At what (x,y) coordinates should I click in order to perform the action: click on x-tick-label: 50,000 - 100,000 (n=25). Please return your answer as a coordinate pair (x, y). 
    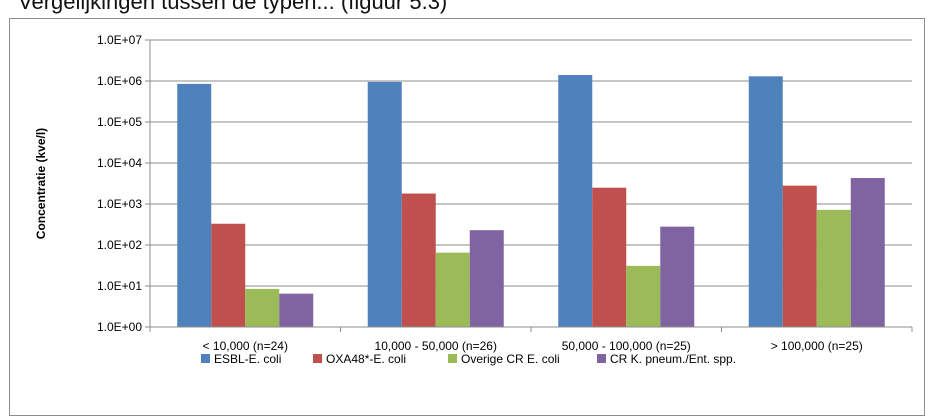
    Looking at the image, I should click on (626, 346).